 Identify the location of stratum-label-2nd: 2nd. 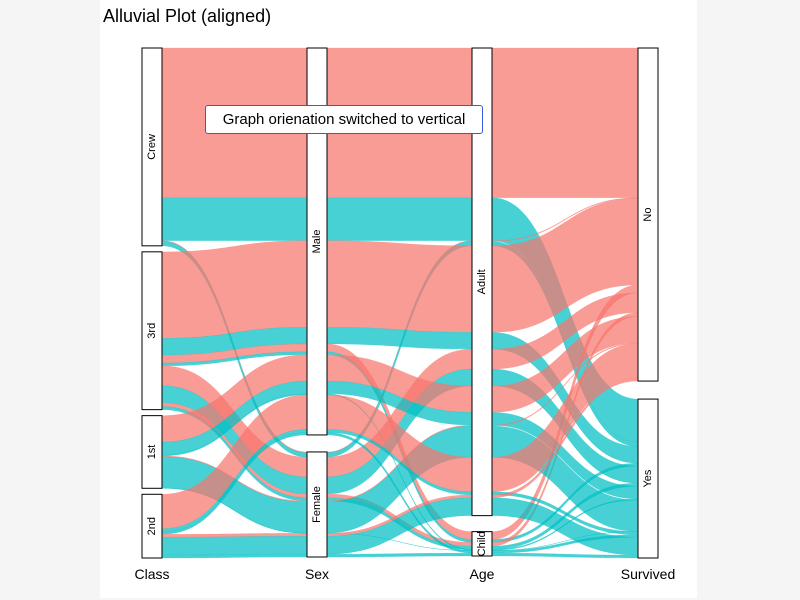
(152, 526).